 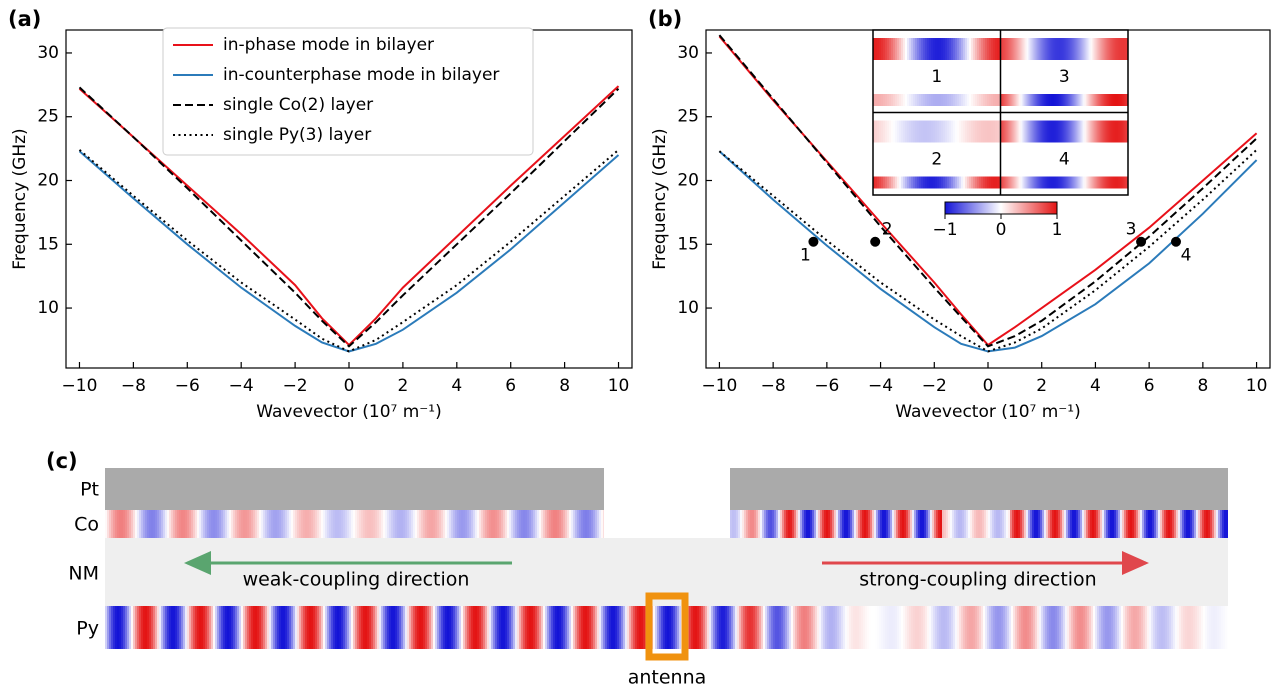 I want to click on colorbar-tick-label: −1, so click(x=944, y=230).